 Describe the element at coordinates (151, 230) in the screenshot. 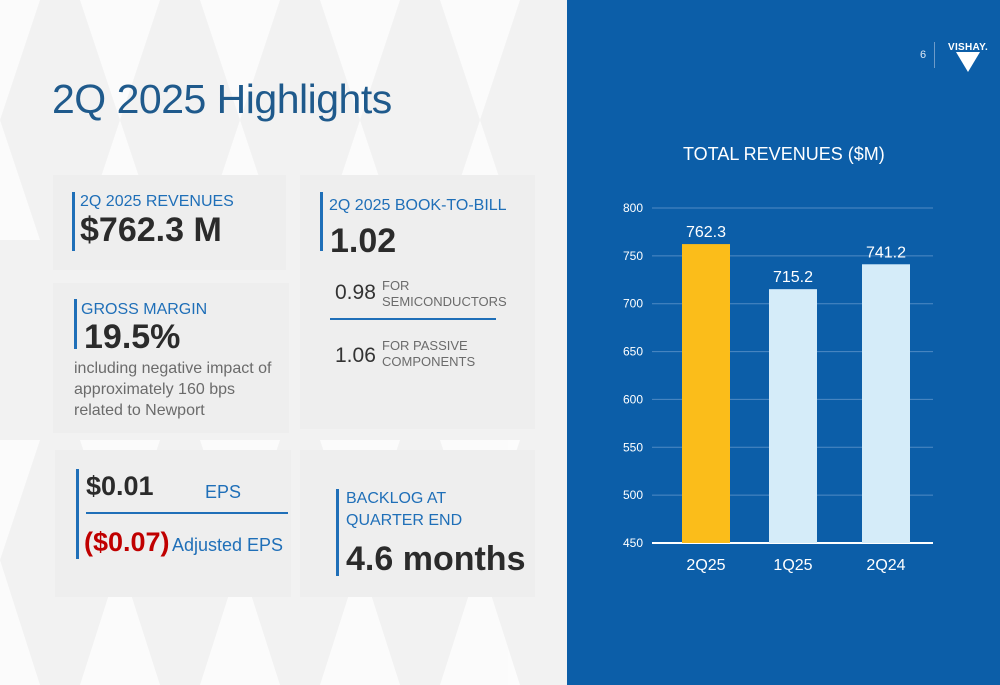

I see `revenues-value: $762.3 M` at that location.